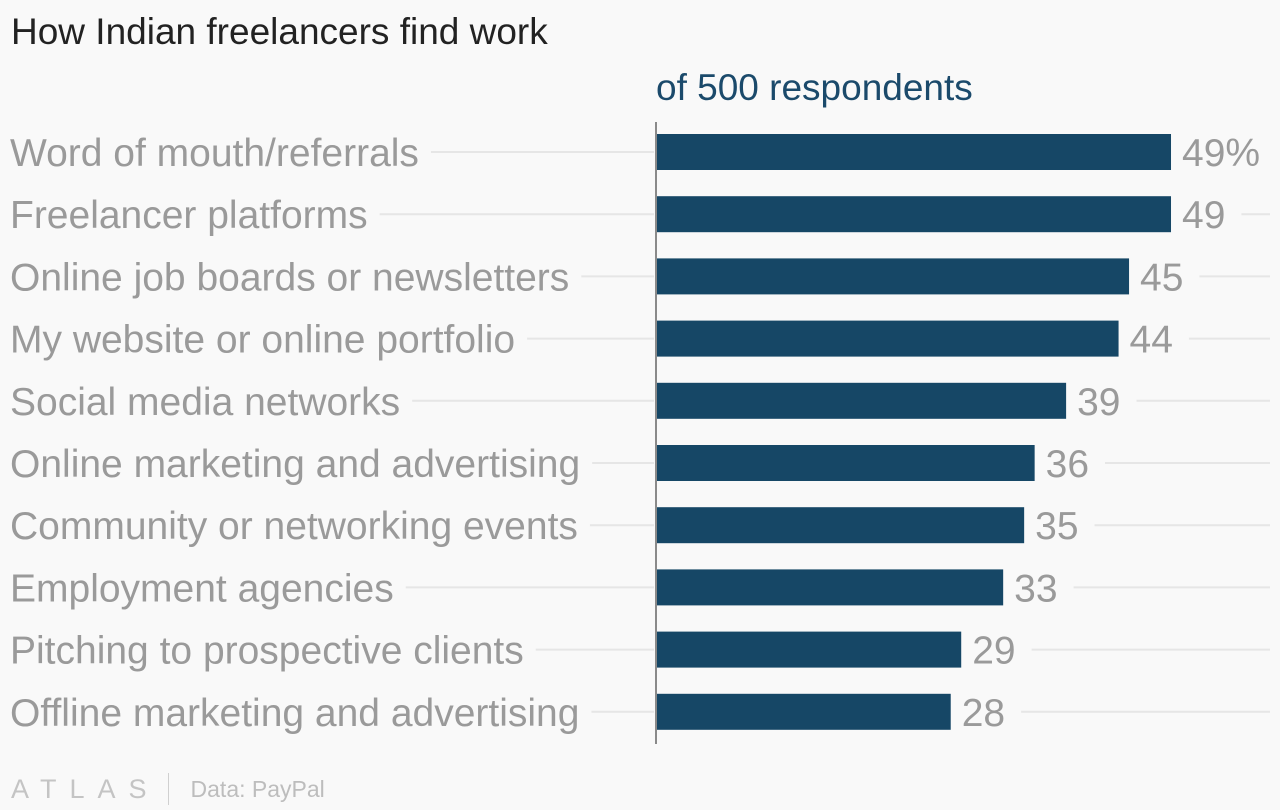 This screenshot has height=810, width=1280. What do you see at coordinates (279, 31) in the screenshot?
I see `chart-title: How Indian freelancers find work` at bounding box center [279, 31].